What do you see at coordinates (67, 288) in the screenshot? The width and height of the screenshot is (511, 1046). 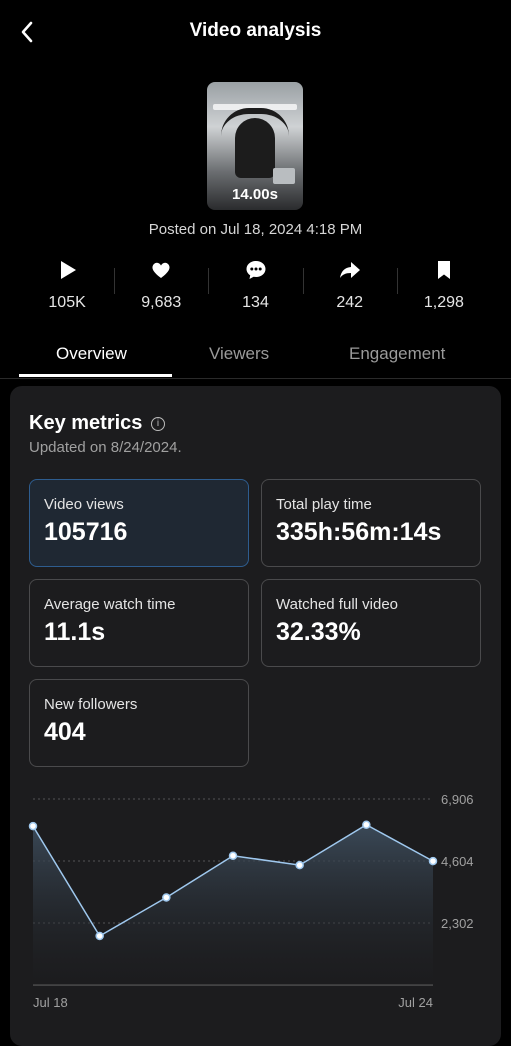 I see `stat-views: 105K` at bounding box center [67, 288].